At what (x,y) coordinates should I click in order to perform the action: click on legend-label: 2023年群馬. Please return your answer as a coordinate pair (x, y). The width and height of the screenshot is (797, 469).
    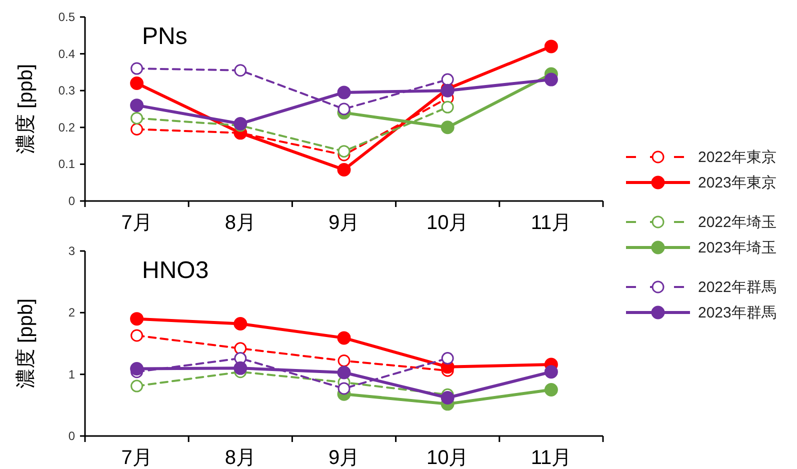
    Looking at the image, I should click on (737, 313).